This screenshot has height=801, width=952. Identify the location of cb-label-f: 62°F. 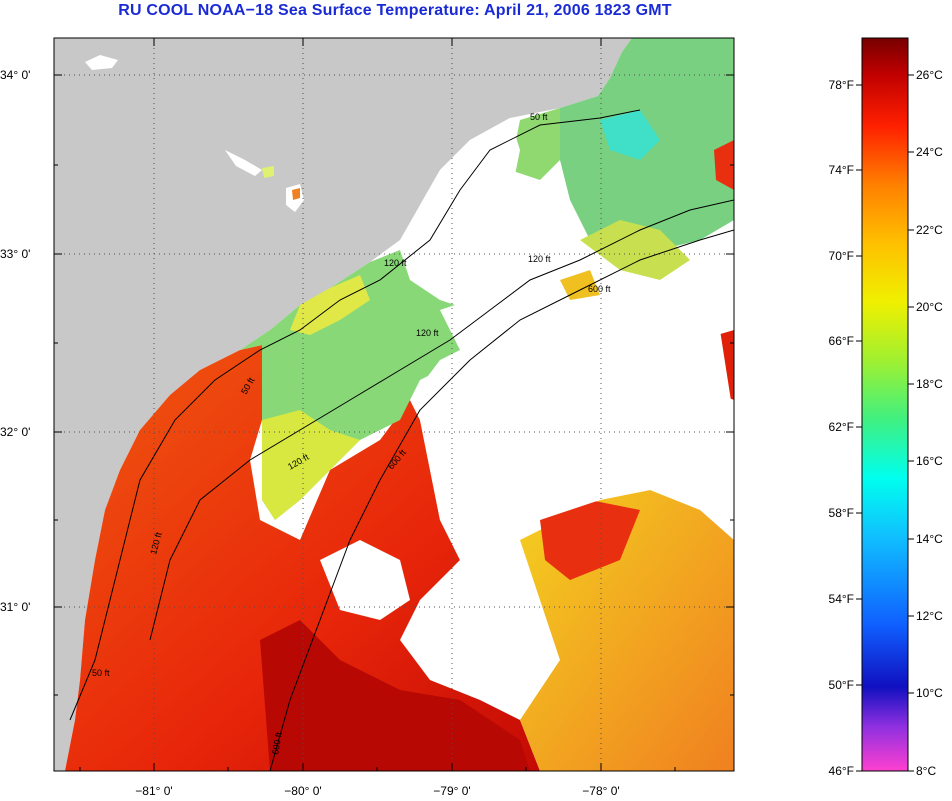
(841, 427).